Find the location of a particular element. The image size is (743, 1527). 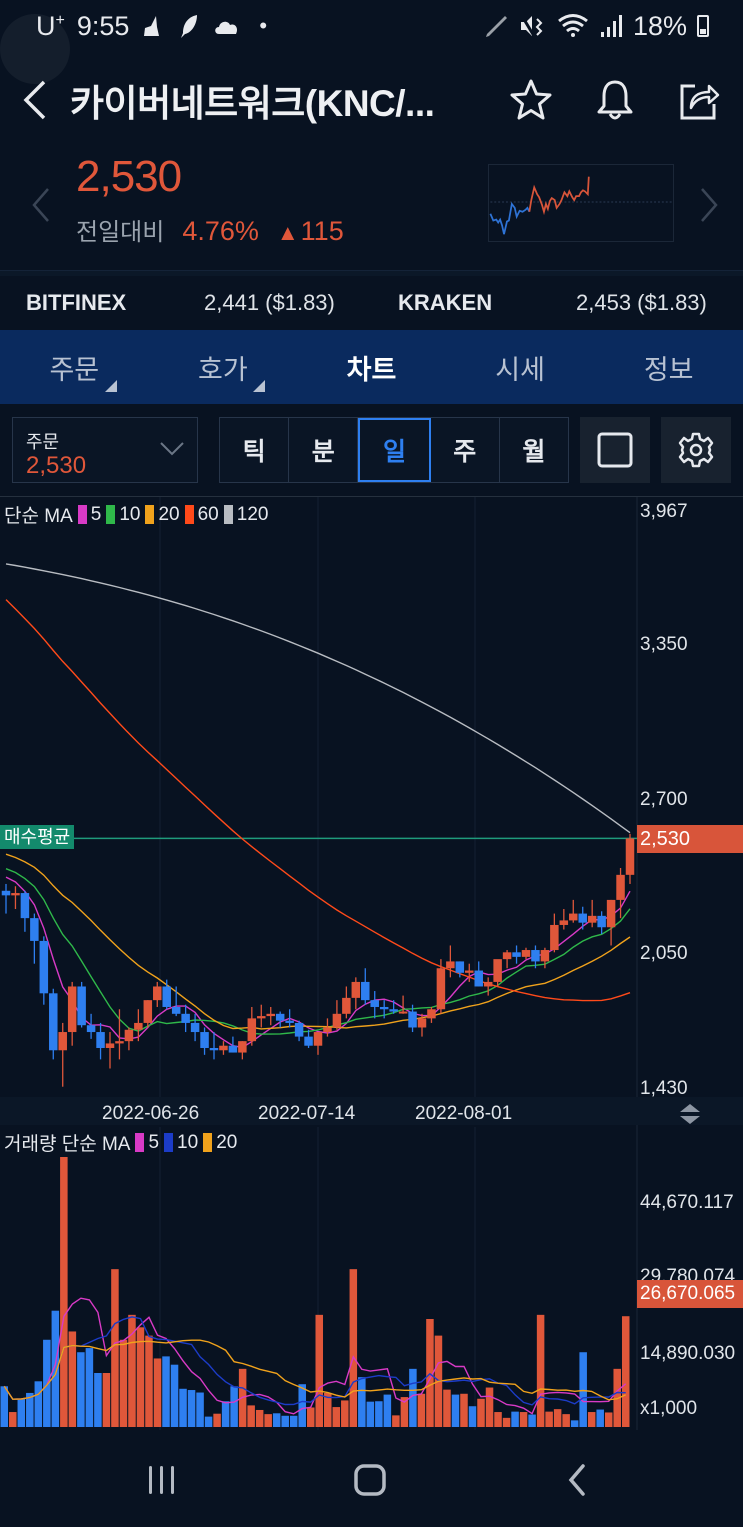

period-tick: 틱 is located at coordinates (255, 450).